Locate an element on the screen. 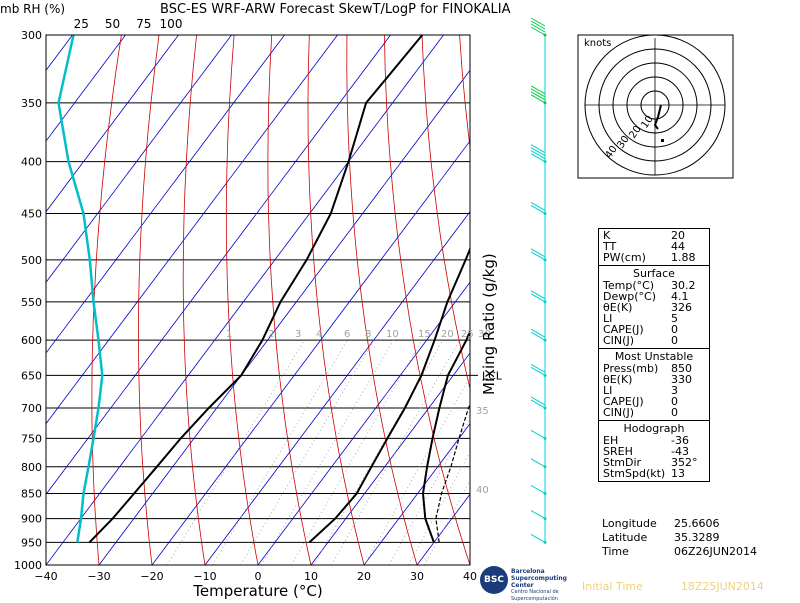 Image resolution: width=800 pixels, height=603 pixels. unstable-row: CIN(J)0 is located at coordinates (654, 412).